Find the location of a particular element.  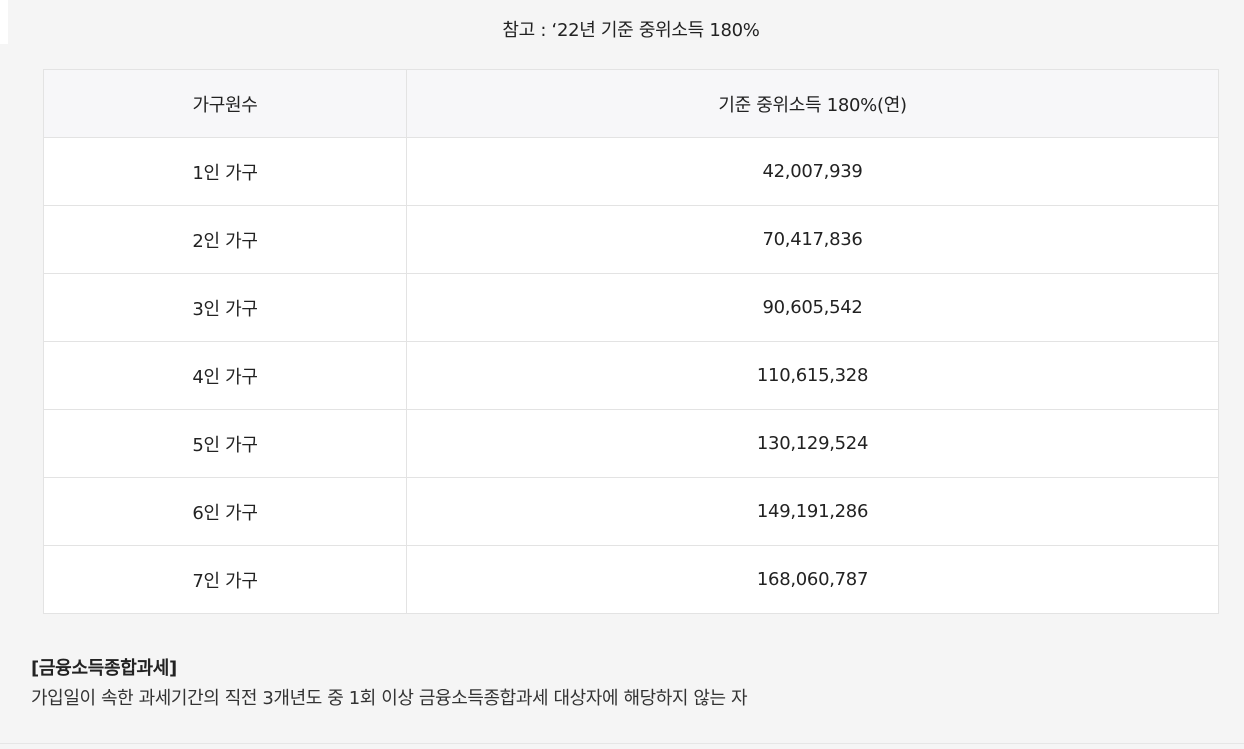

header-median-income: 기준 중위소득 180%(연) is located at coordinates (812, 103).